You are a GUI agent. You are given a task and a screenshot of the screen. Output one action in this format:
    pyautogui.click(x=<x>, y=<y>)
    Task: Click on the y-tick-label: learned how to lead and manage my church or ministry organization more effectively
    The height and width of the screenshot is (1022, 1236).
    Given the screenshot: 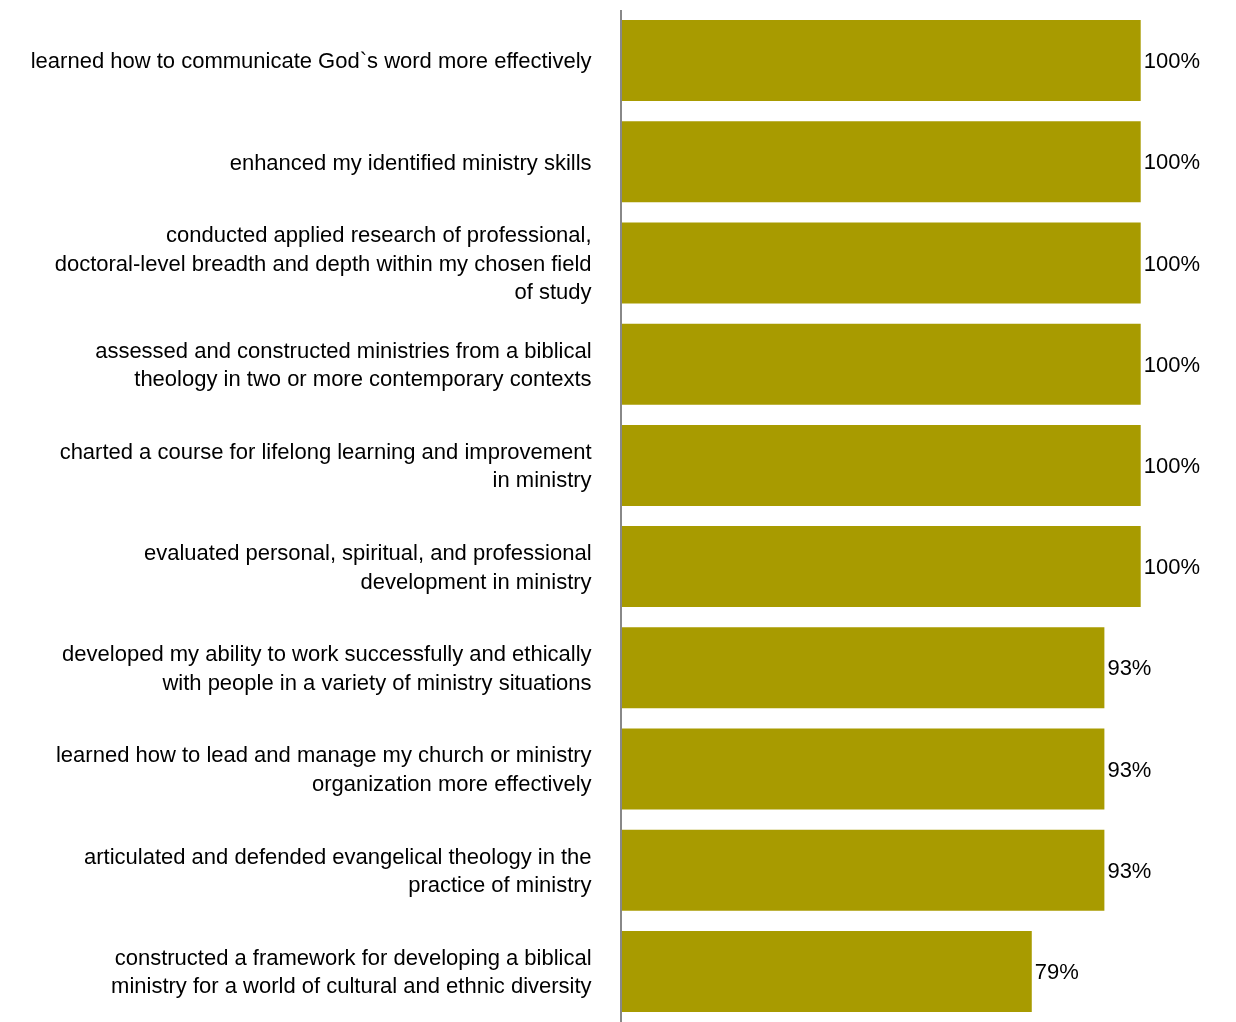 What is the action you would take?
    pyautogui.click(x=323, y=769)
    